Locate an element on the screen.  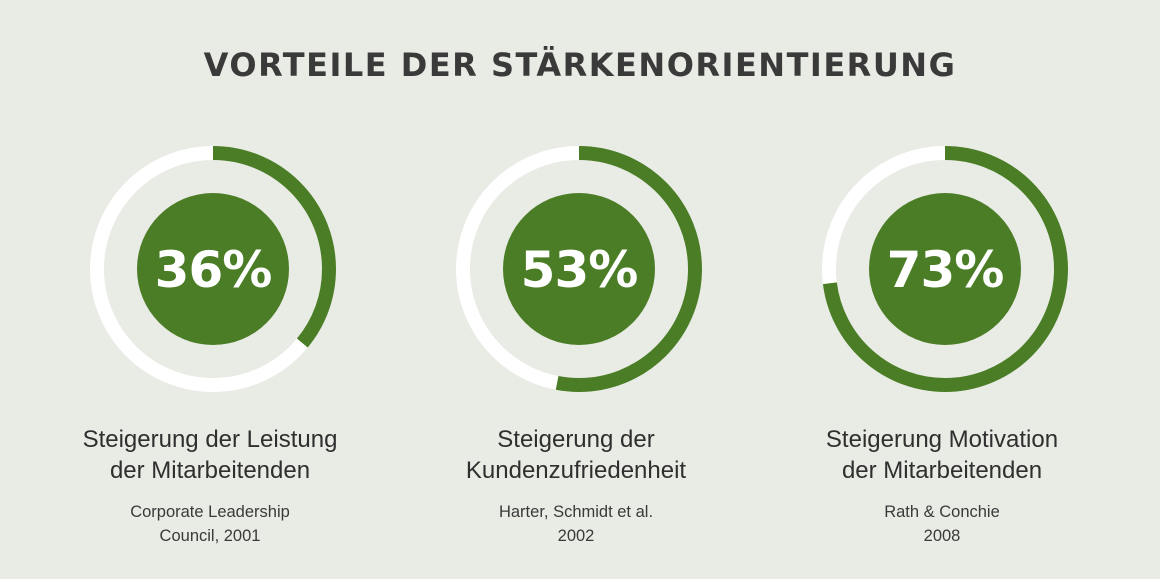
percent-value: 53% is located at coordinates (579, 270).